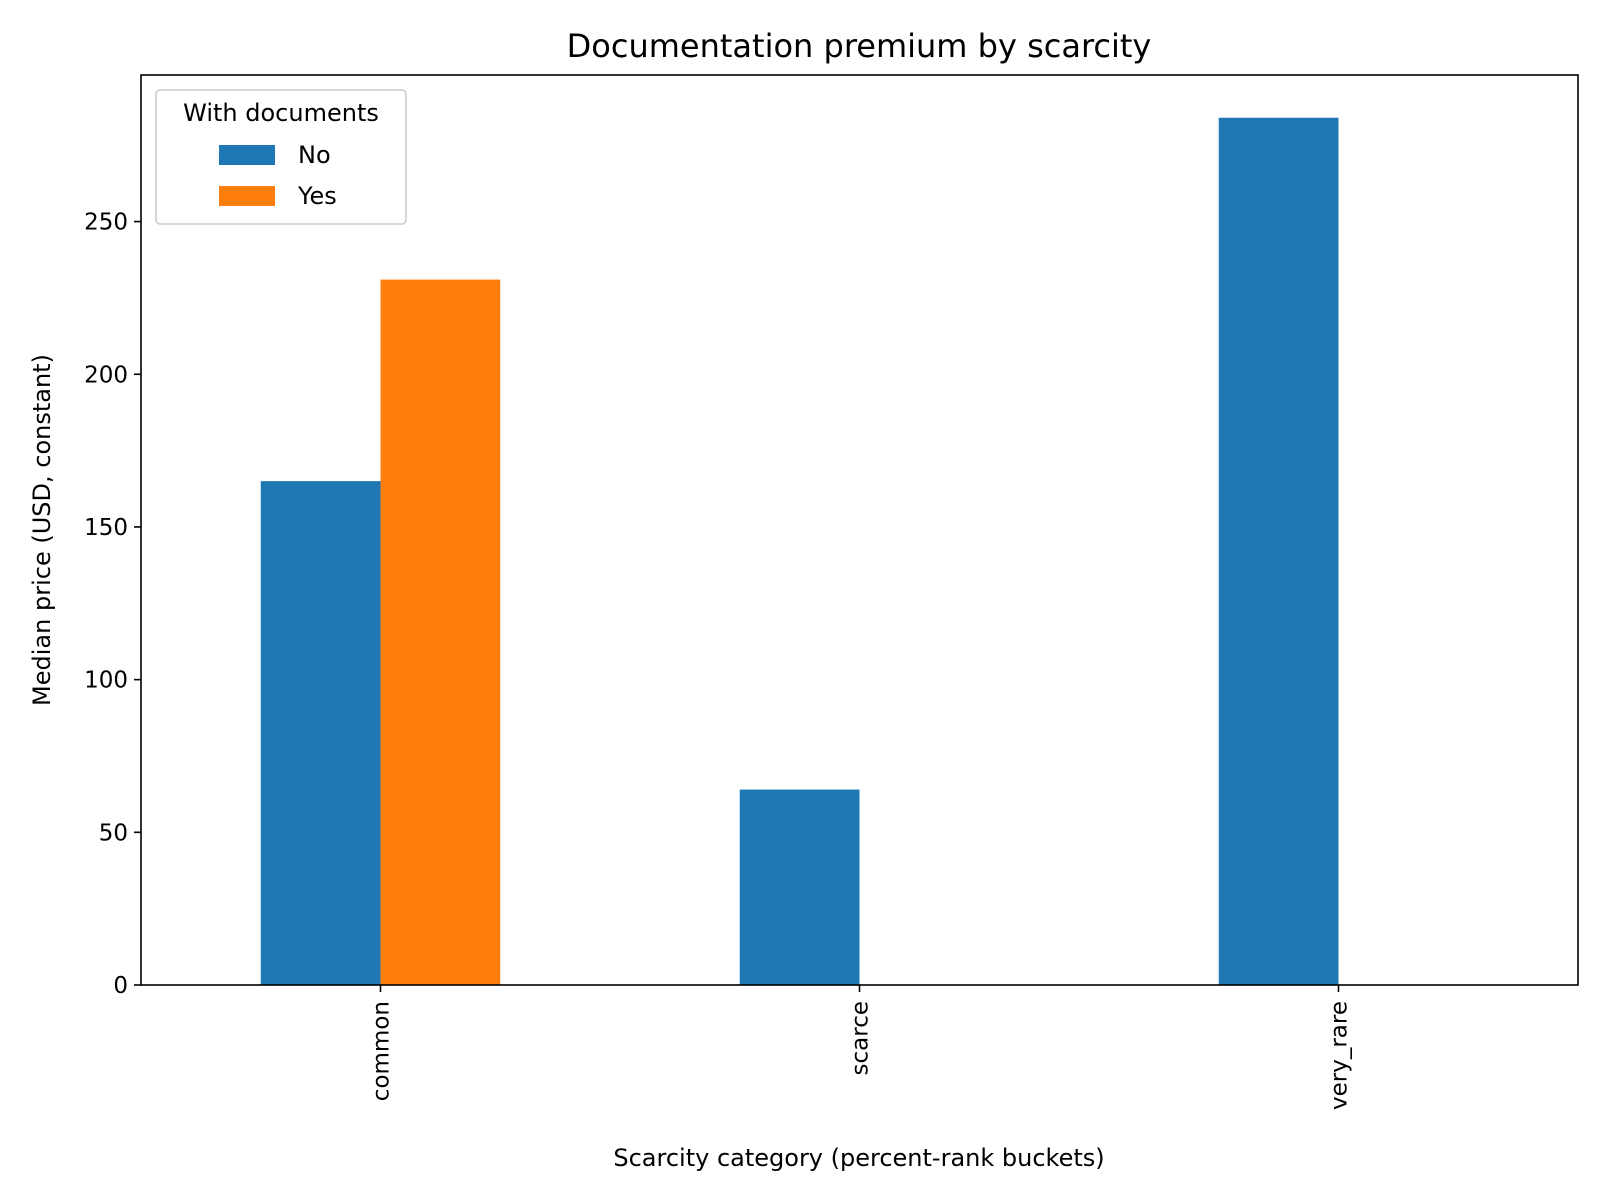 This screenshot has width=1600, height=1204. What do you see at coordinates (278, 175) in the screenshot?
I see `legend-entries: No Yes` at bounding box center [278, 175].